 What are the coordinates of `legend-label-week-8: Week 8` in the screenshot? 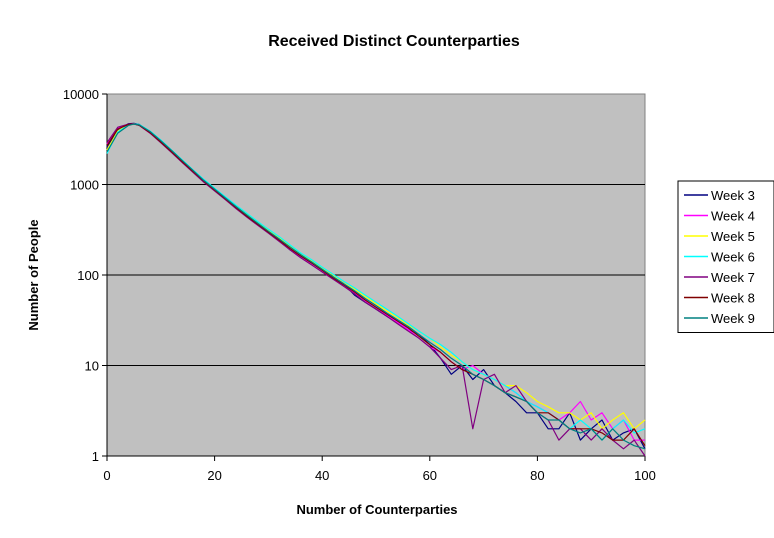 It's located at (733, 298).